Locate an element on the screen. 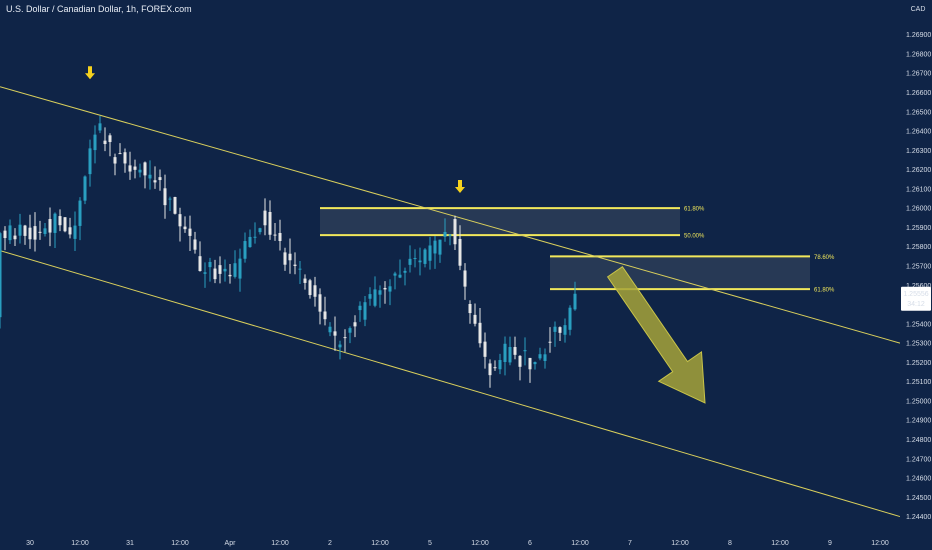 The width and height of the screenshot is (932, 550). time-tick-label: 7 is located at coordinates (630, 543).